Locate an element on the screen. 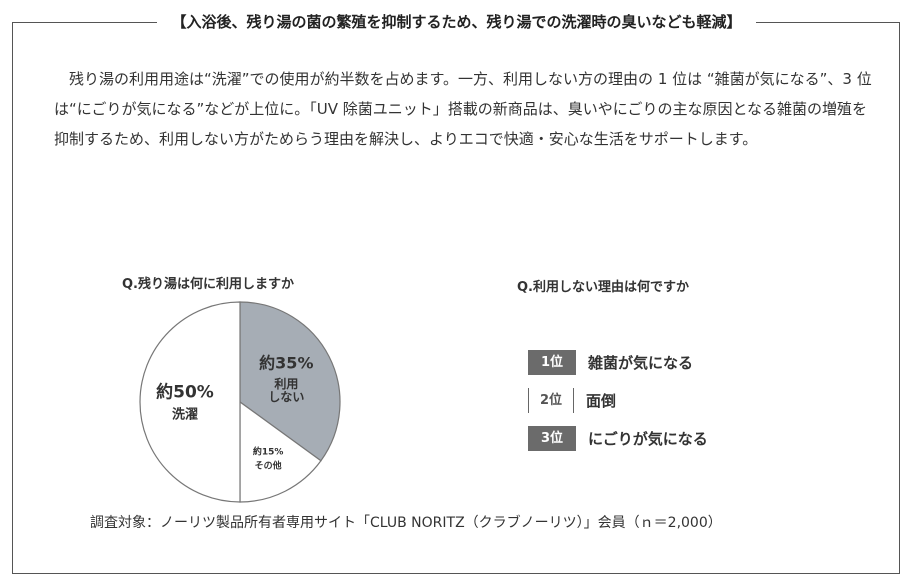 This screenshot has height=582, width=913. pie-value-label: 約15% is located at coordinates (268, 452).